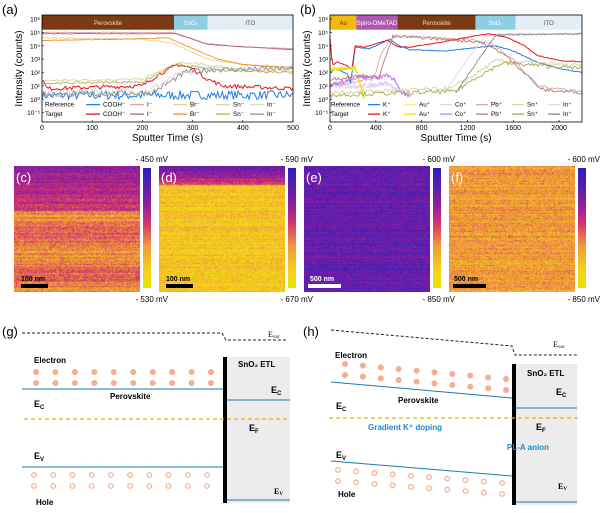 This screenshot has height=513, width=600. I want to click on panel-e-labels: - 600 mV - 850 mV, so click(439, 229).